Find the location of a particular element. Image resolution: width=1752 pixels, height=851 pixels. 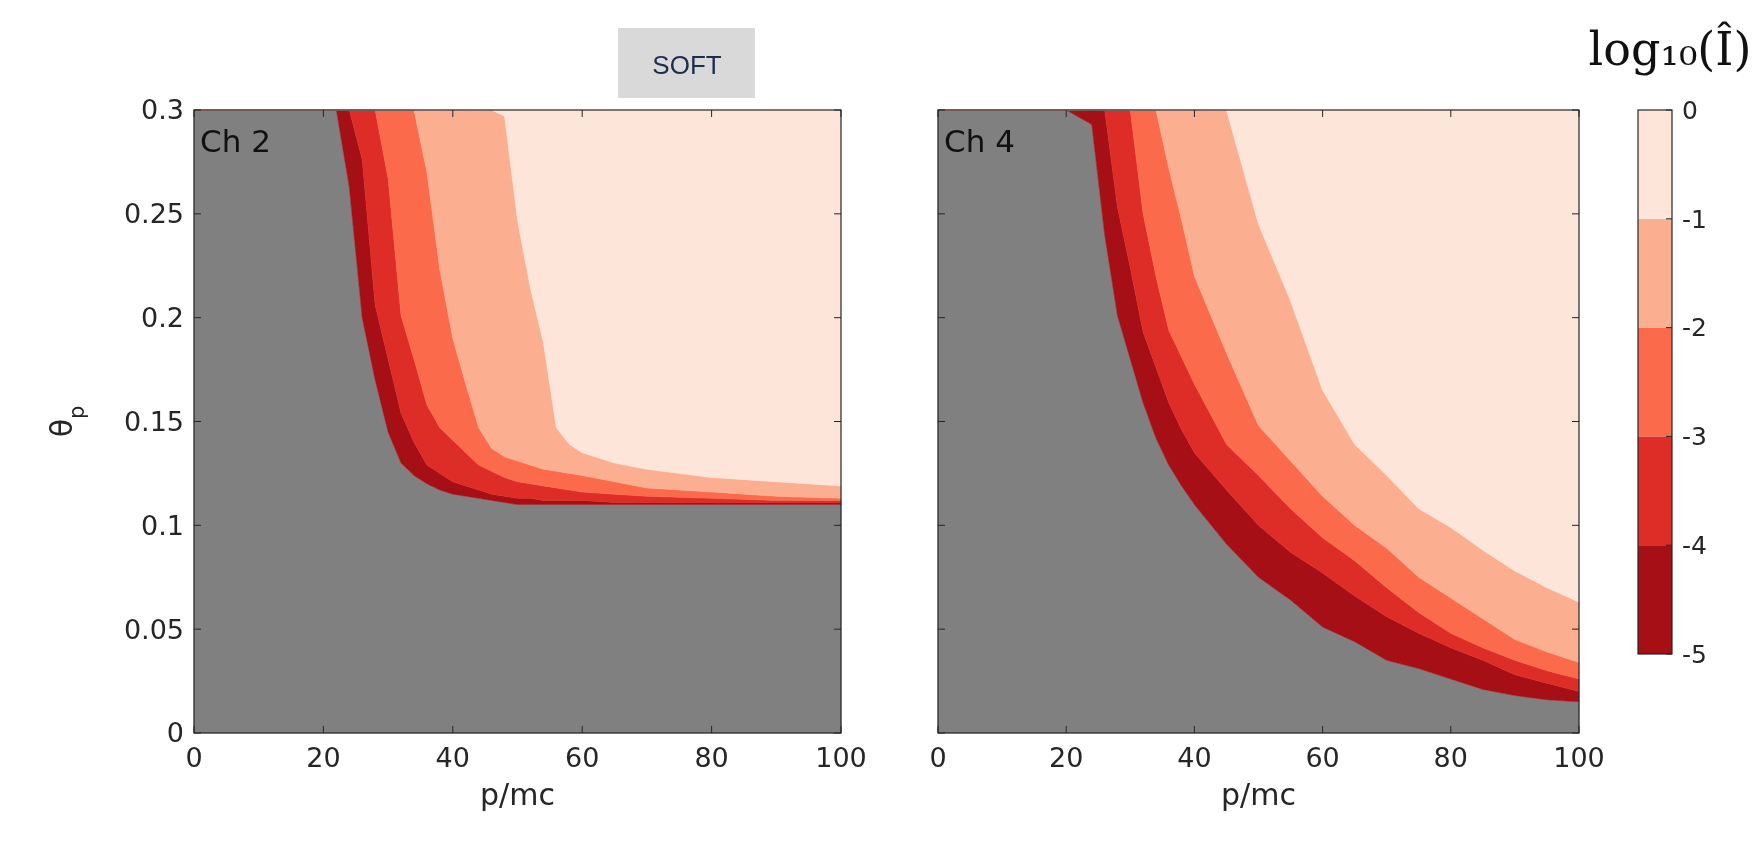

y-tick-label: 0.3 is located at coordinates (162, 110).